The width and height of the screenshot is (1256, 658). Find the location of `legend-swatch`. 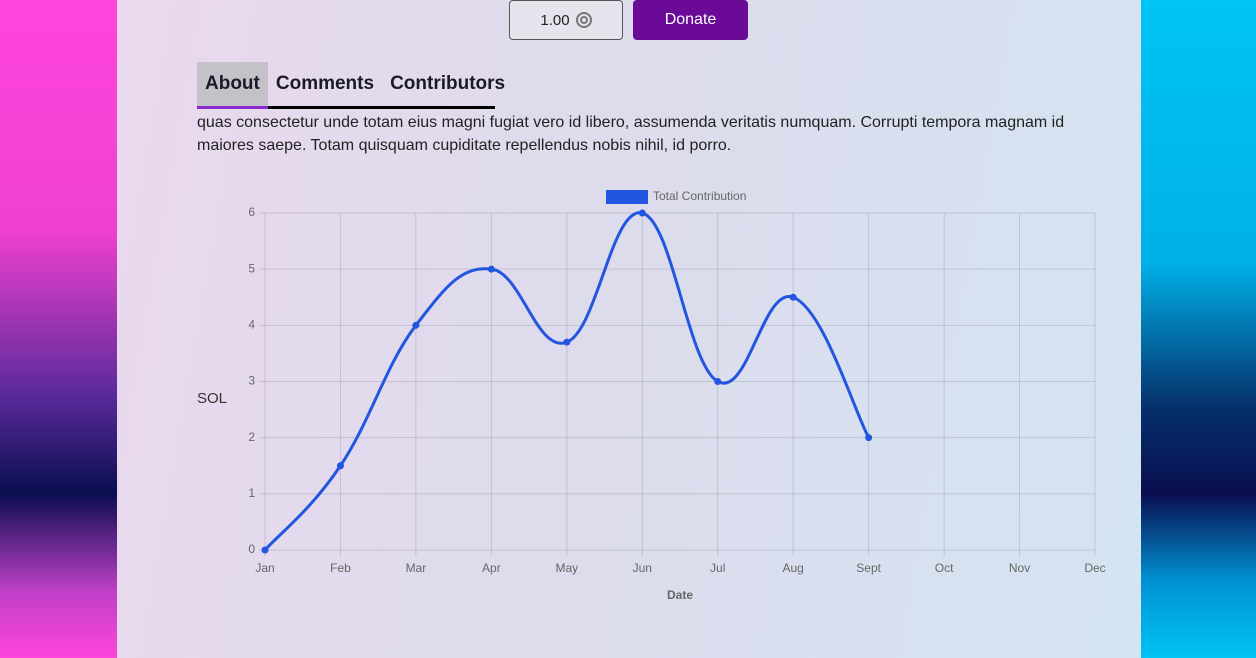

legend-swatch is located at coordinates (627, 197).